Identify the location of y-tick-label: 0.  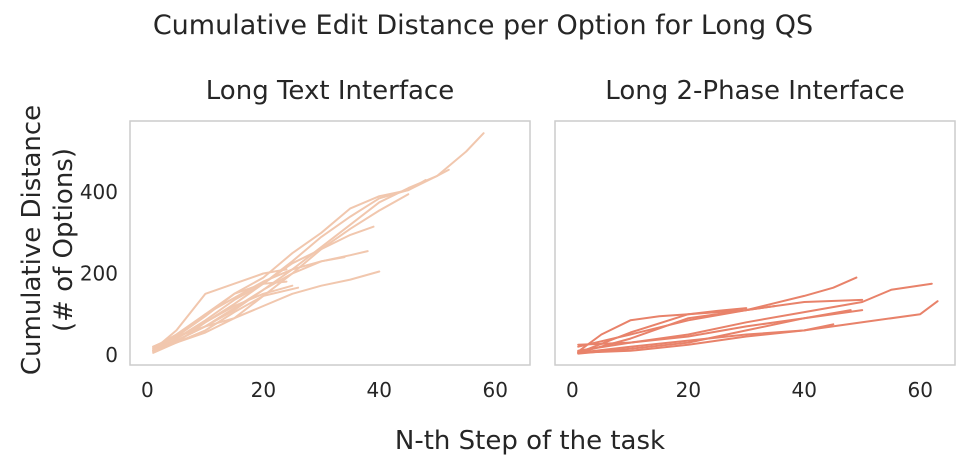
(111, 355).